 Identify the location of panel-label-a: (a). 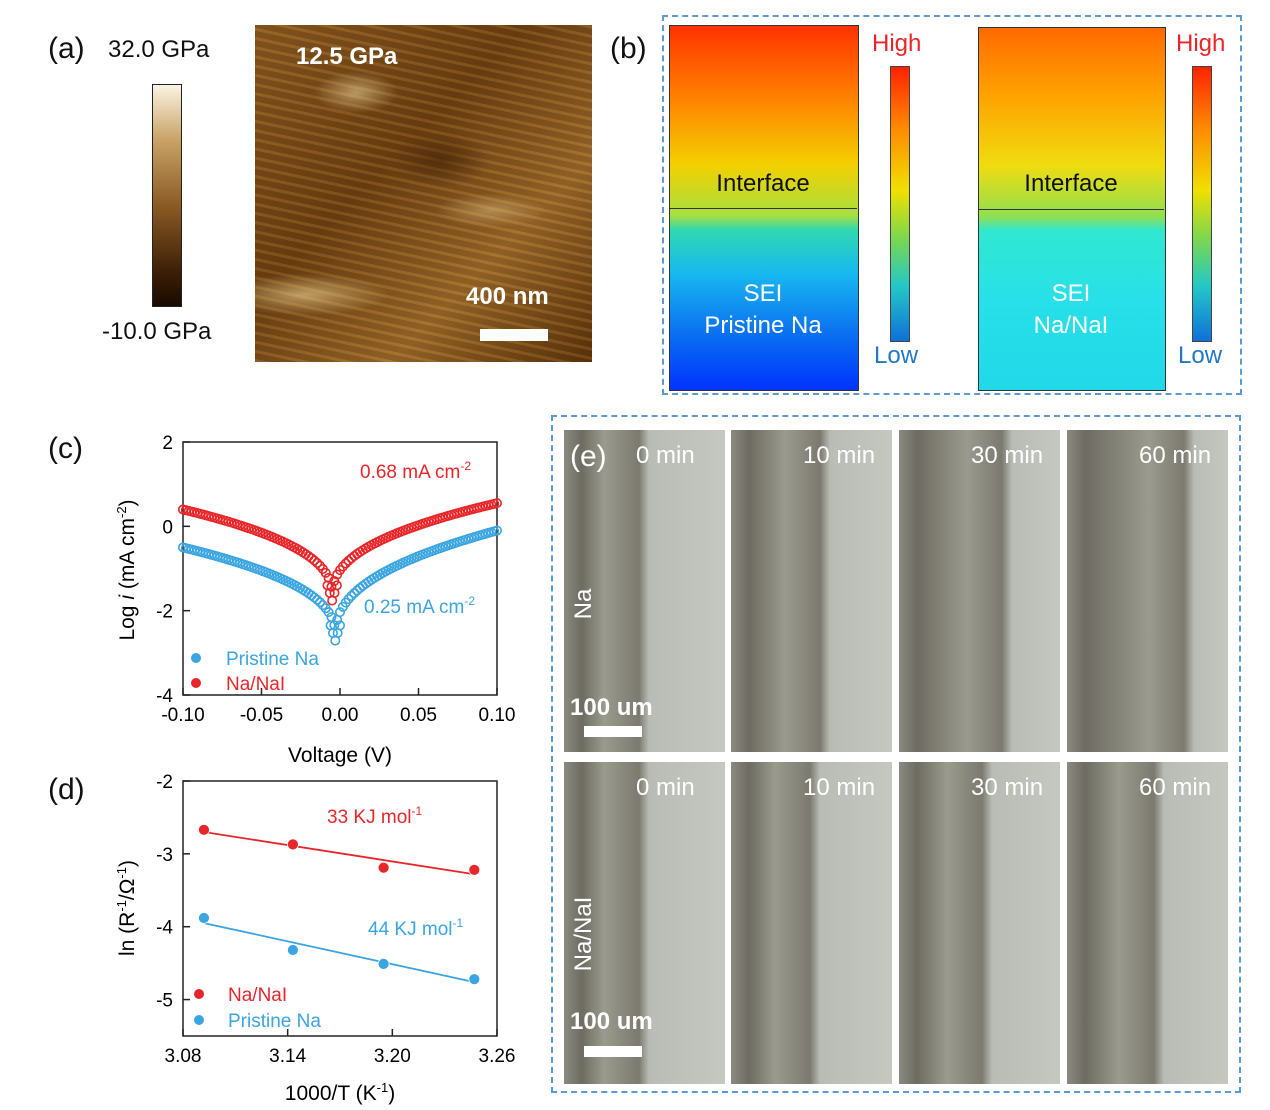
(66, 48).